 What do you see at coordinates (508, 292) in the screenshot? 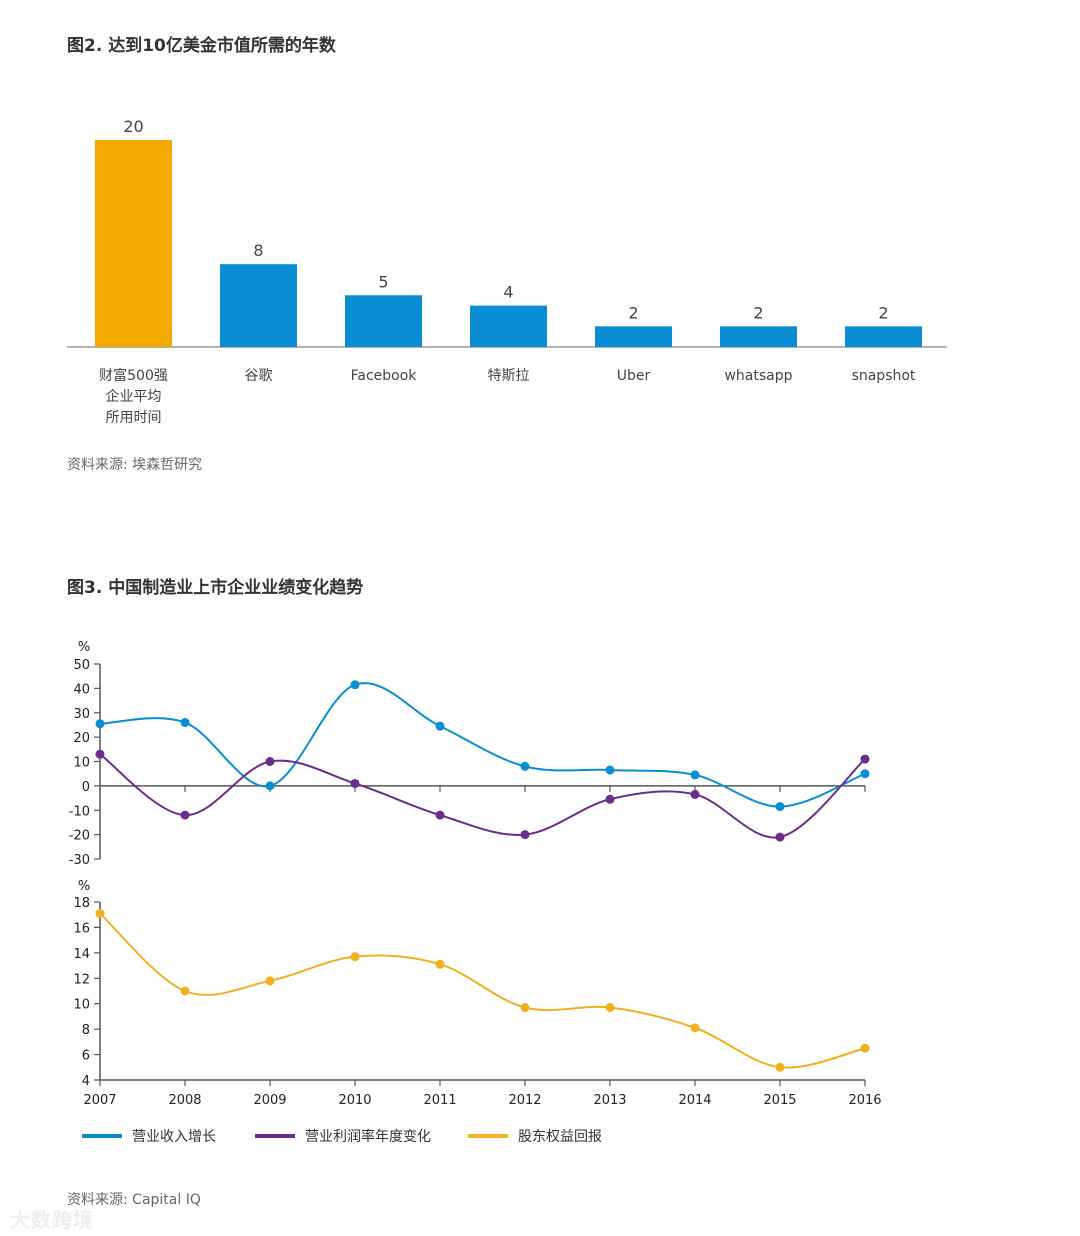
I see `bar-value-label: 4` at bounding box center [508, 292].